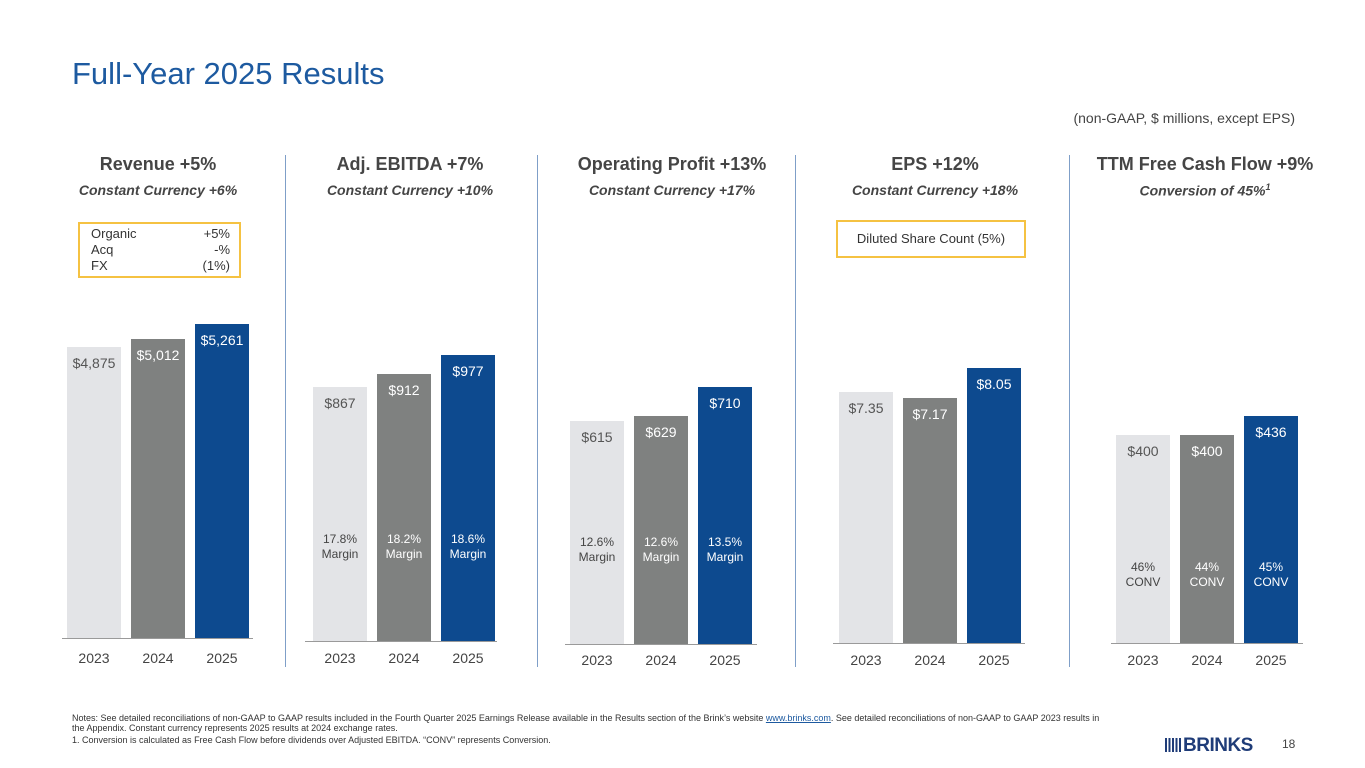 Image resolution: width=1365 pixels, height=768 pixels. What do you see at coordinates (404, 546) in the screenshot?
I see `ebitda-bar-note: 18.2% Margin` at bounding box center [404, 546].